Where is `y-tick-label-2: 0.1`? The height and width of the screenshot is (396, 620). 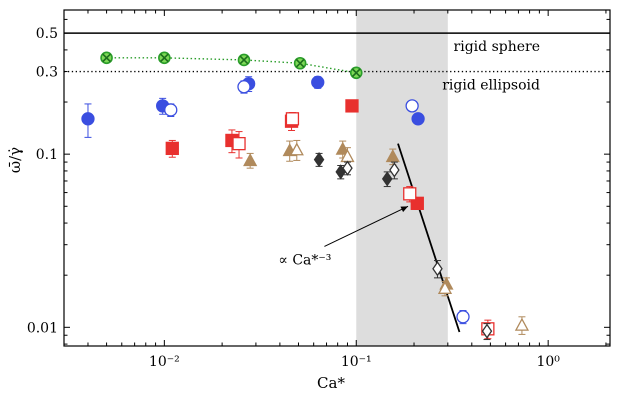 y-tick-label-2: 0.1 is located at coordinates (47, 155).